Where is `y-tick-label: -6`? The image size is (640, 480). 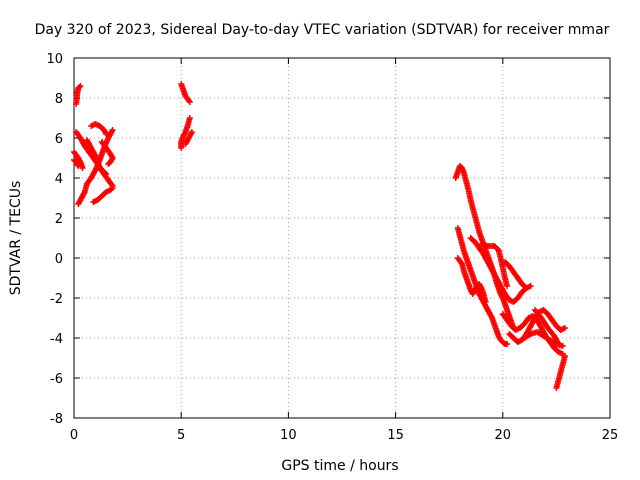
y-tick-label: -6 is located at coordinates (56, 379).